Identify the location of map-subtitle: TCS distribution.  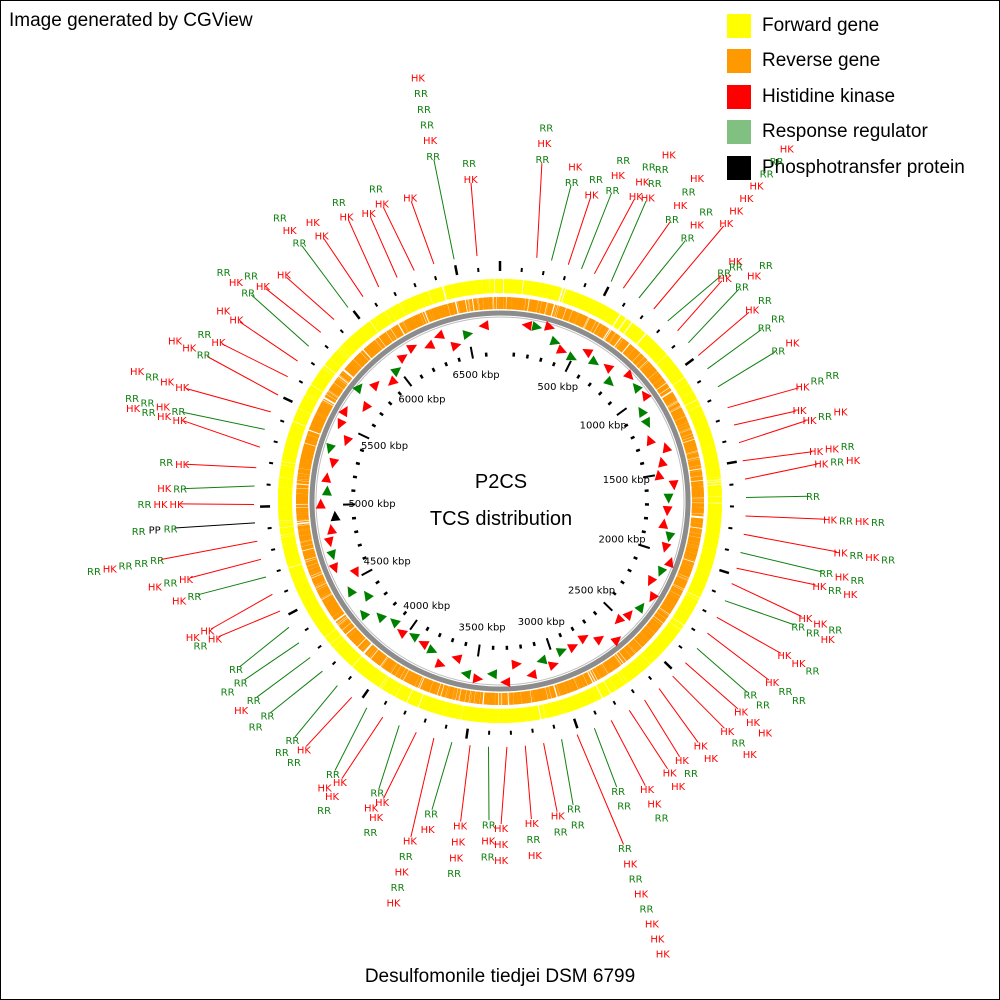
(501, 519).